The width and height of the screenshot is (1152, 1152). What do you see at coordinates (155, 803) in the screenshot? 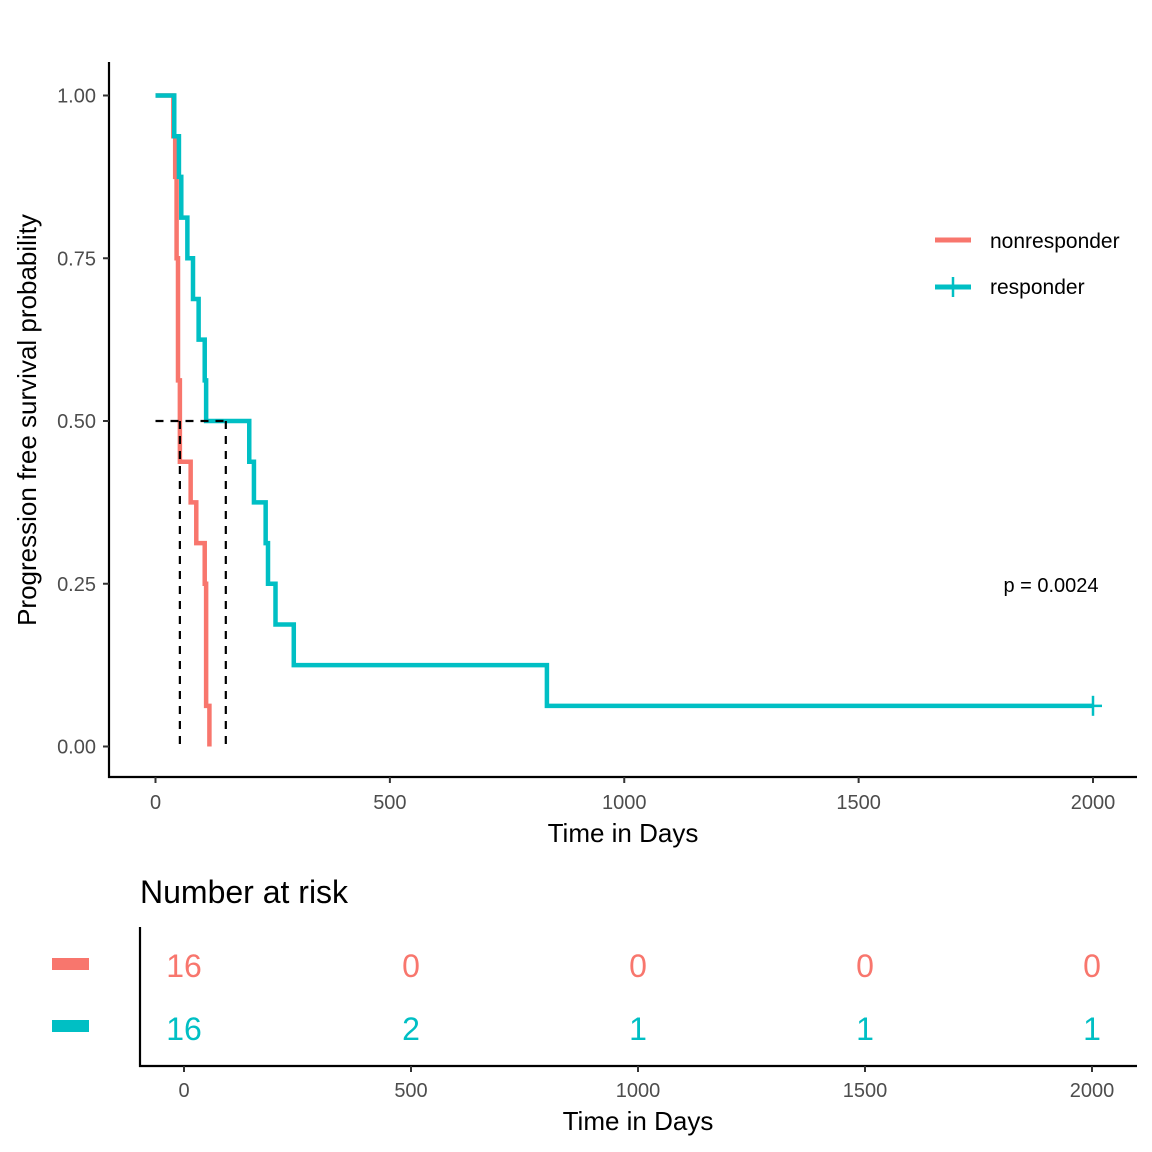
I see `x-tick-label: 0` at bounding box center [155, 803].